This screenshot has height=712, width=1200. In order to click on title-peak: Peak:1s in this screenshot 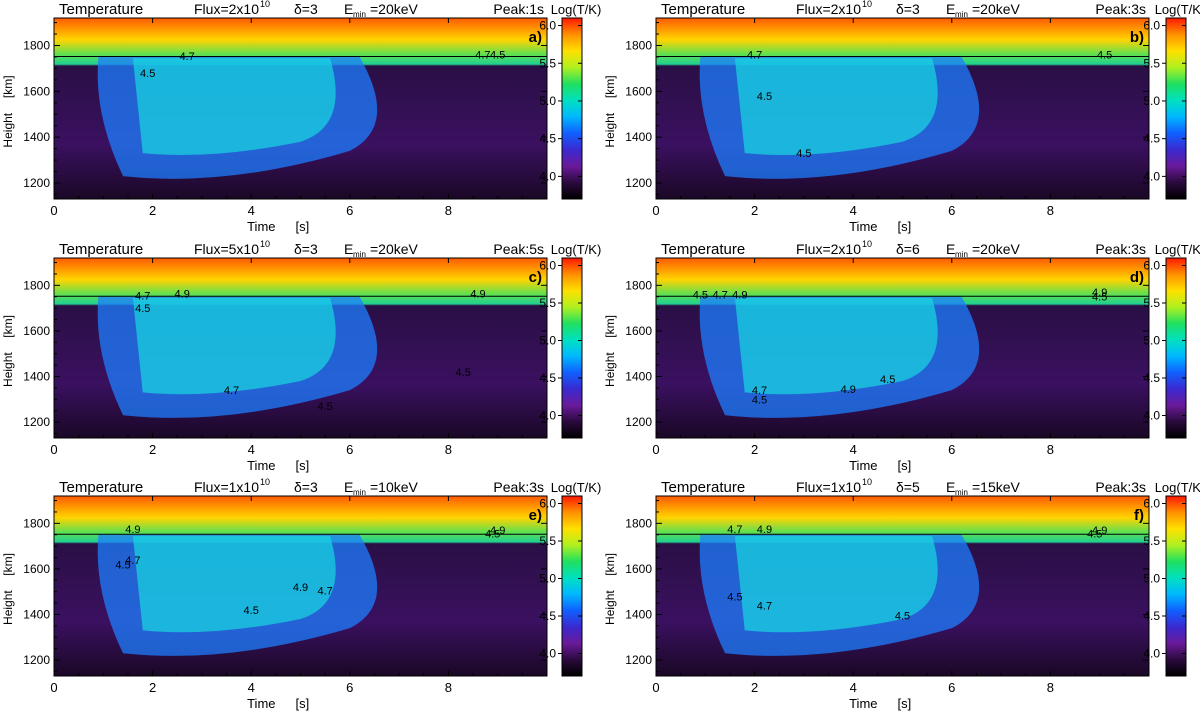, I will do `click(518, 9)`.